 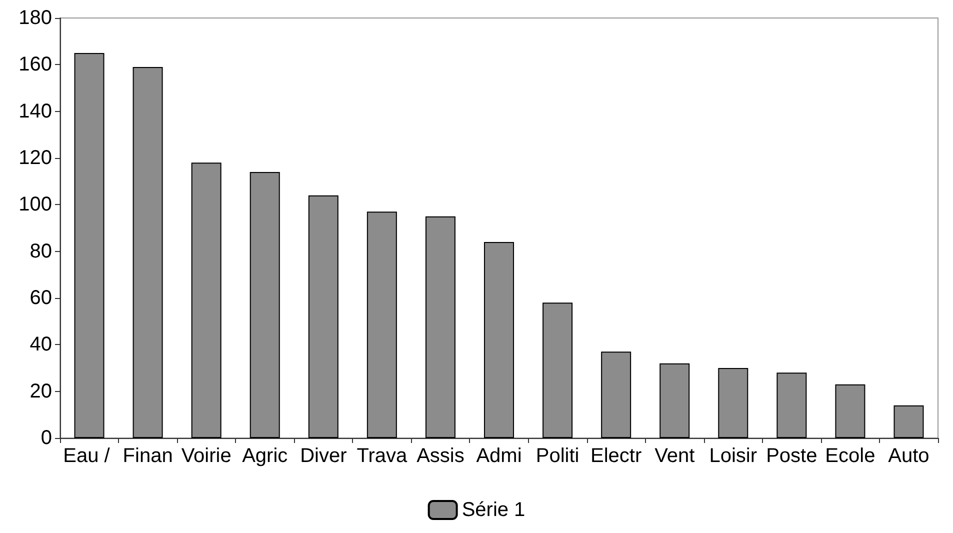 I want to click on x-tick-label: Poste, so click(x=792, y=456).